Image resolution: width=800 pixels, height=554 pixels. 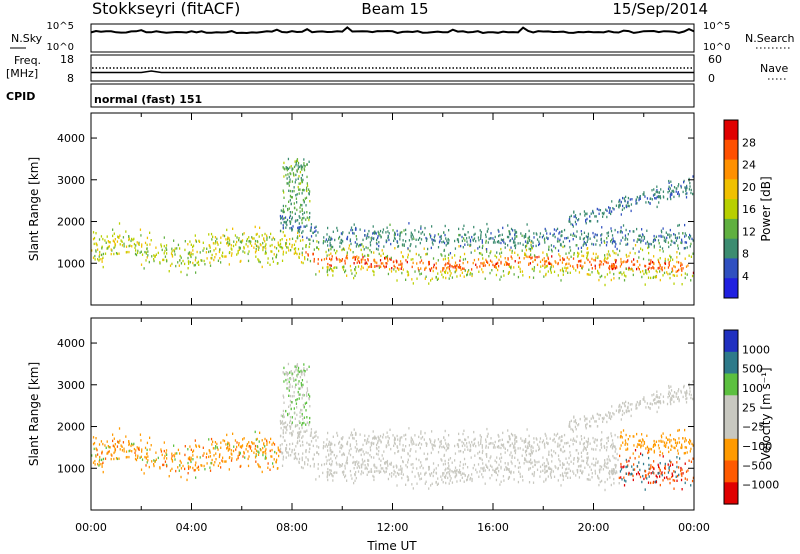 What do you see at coordinates (392, 30) in the screenshot?
I see `noise-sky-line` at bounding box center [392, 30].